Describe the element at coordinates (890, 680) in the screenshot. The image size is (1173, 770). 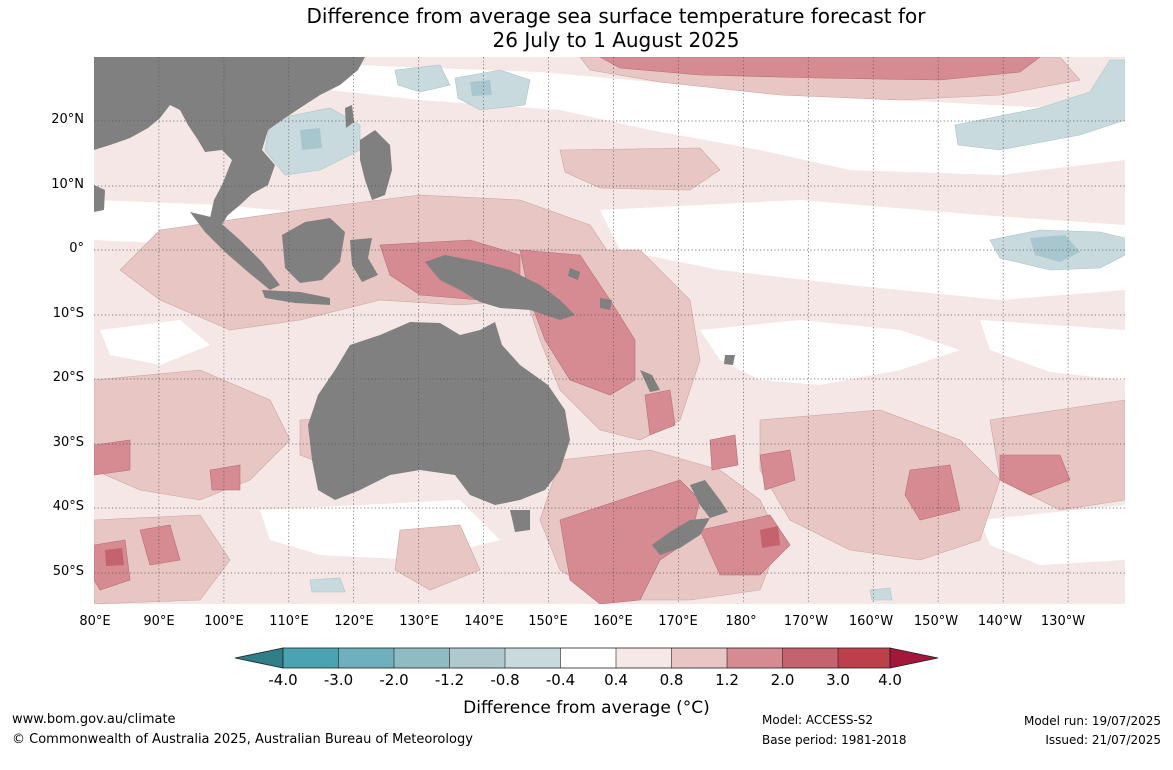
I see `colorbar-tick-label: 4.0` at that location.